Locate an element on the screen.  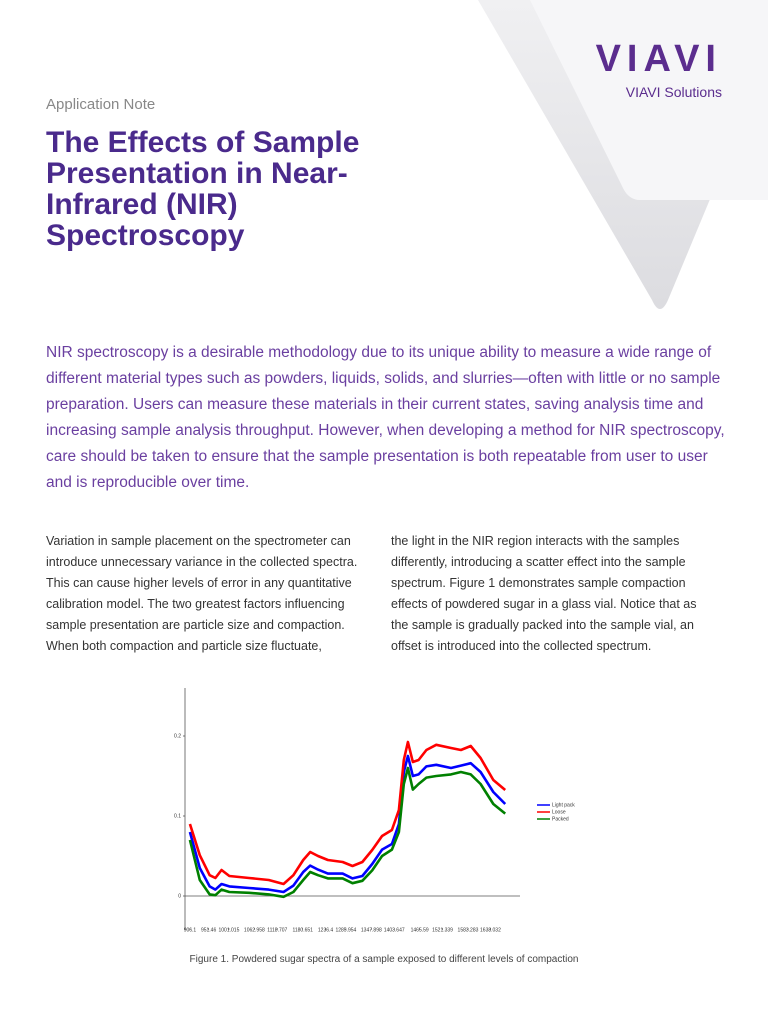
x-tick-label: 1347.898 is located at coordinates (371, 930).